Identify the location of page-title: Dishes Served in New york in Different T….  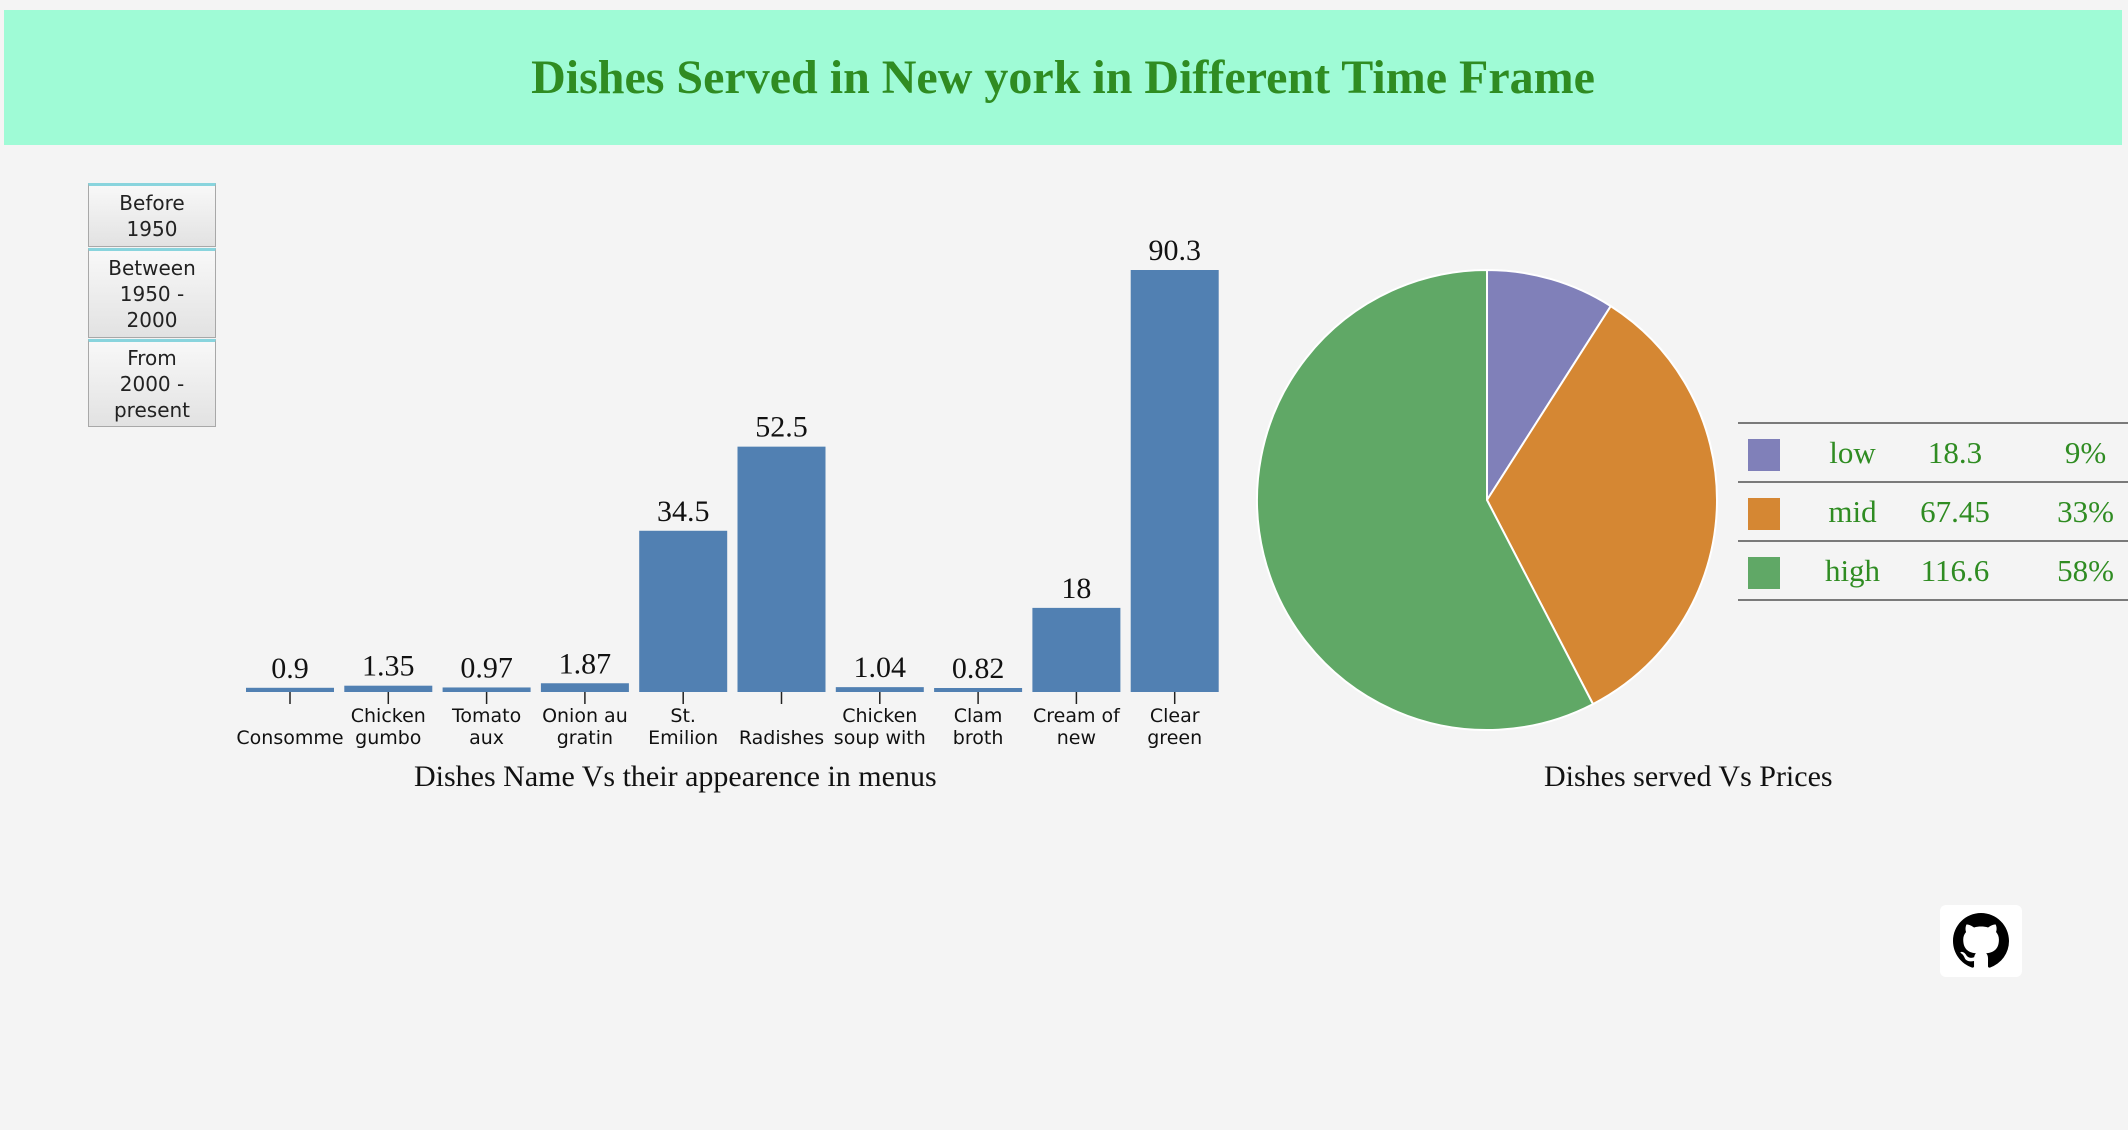
(1063, 77).